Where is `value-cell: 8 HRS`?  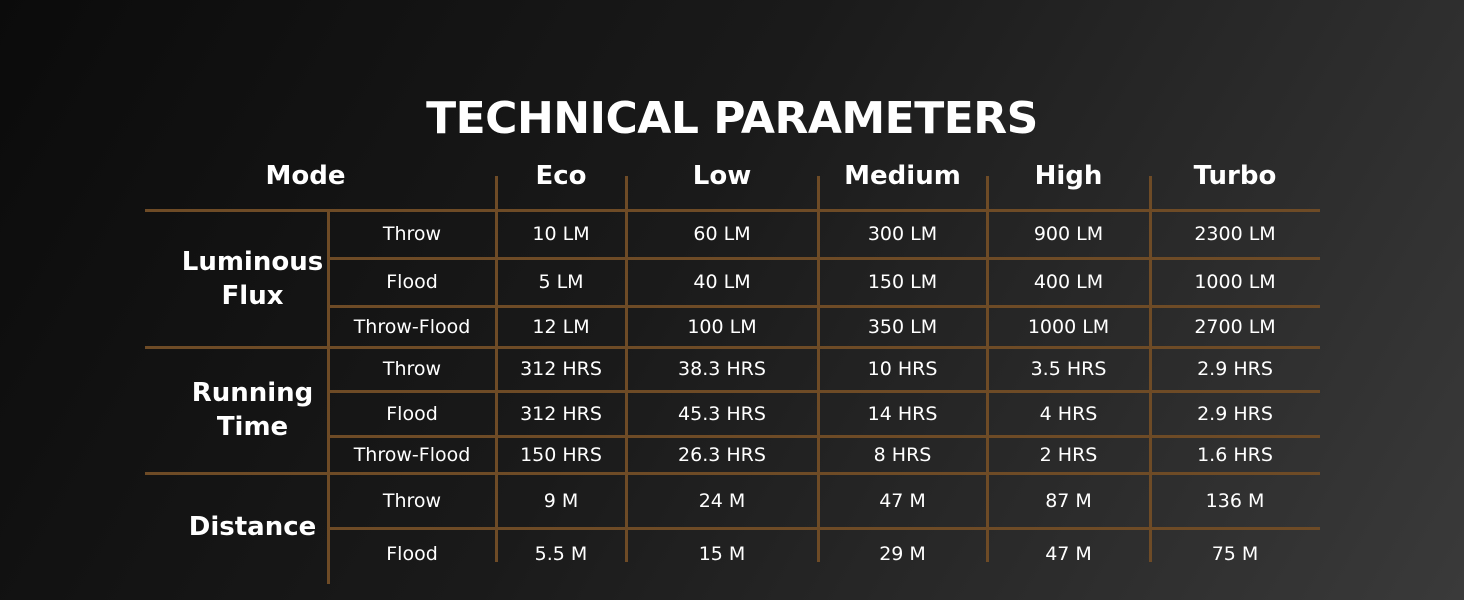 value-cell: 8 HRS is located at coordinates (902, 454).